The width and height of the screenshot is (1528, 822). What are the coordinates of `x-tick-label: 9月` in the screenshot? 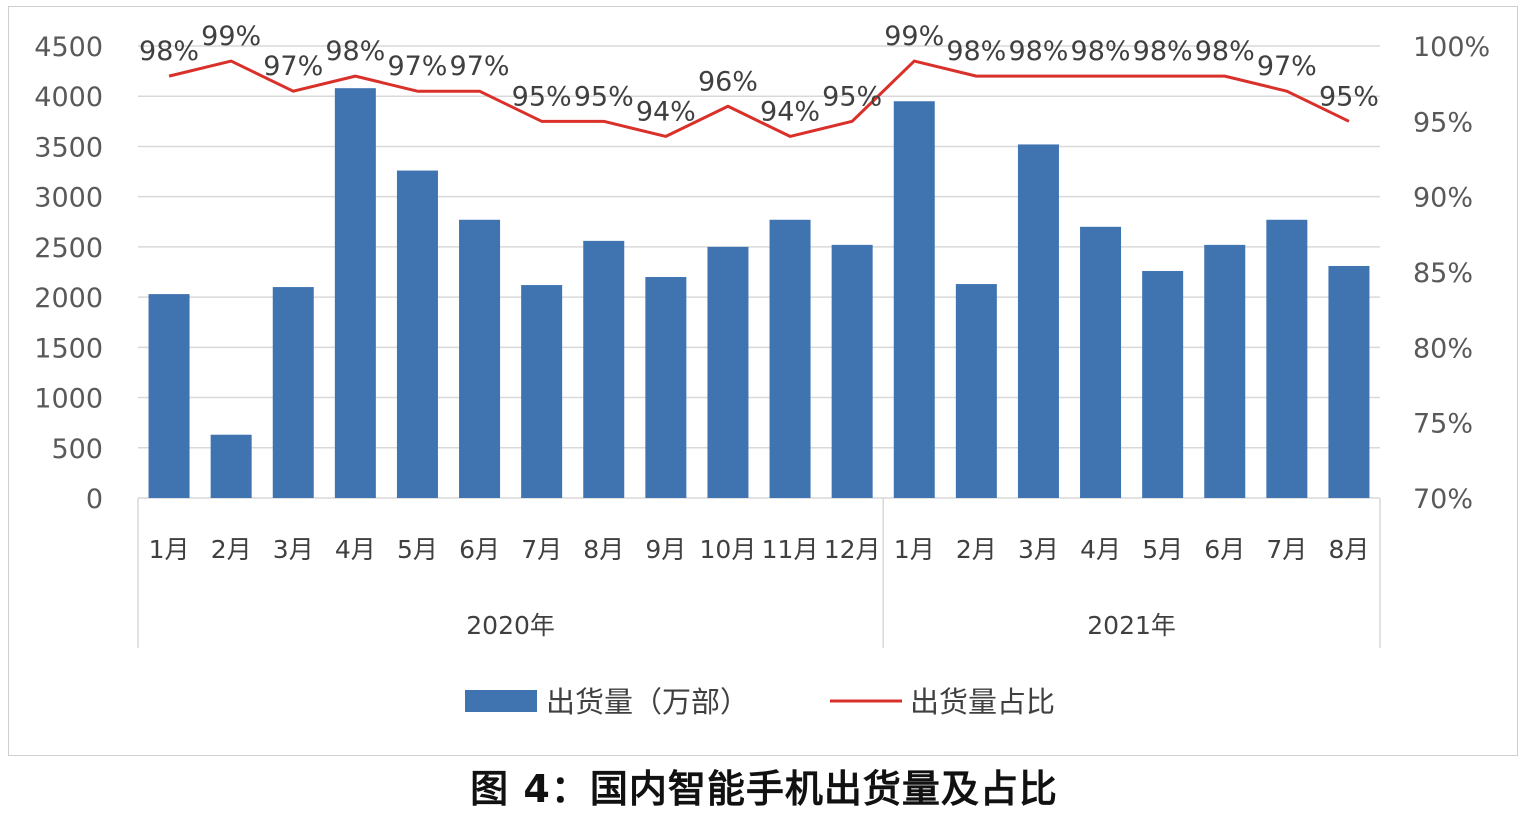 It's located at (665, 549).